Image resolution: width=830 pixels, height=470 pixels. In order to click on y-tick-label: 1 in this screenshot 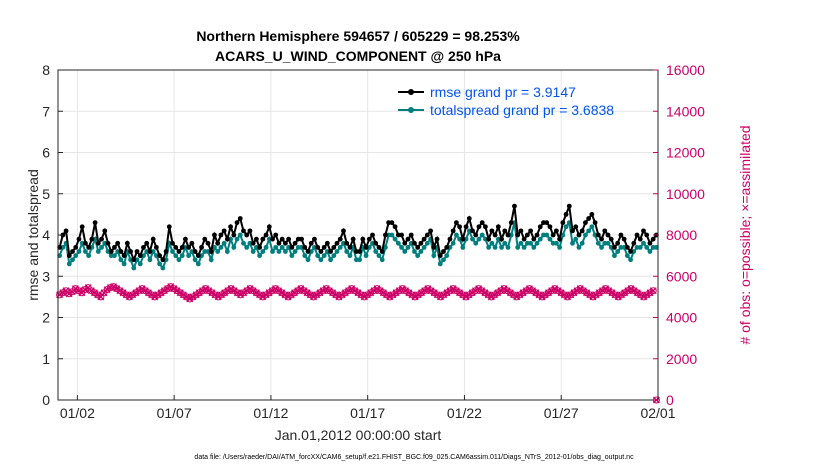, I will do `click(46, 359)`.